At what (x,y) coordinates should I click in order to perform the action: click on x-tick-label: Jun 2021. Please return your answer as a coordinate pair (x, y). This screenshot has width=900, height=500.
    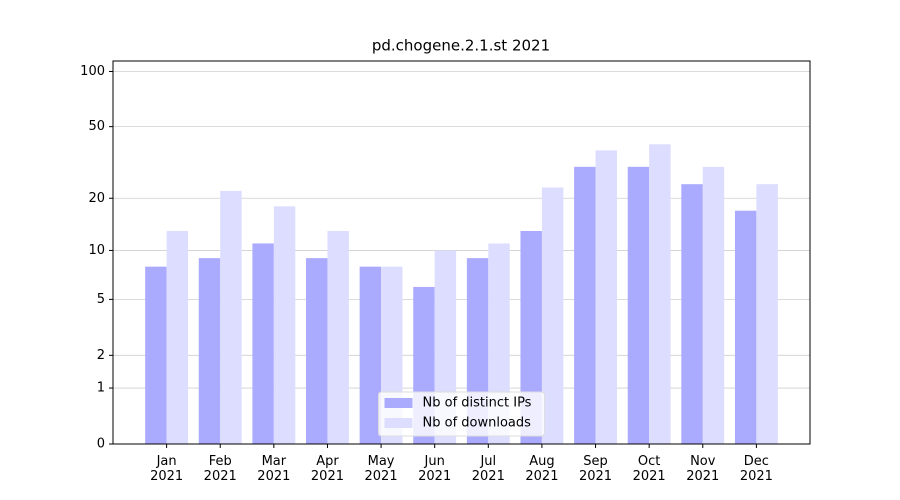
    Looking at the image, I should click on (434, 469).